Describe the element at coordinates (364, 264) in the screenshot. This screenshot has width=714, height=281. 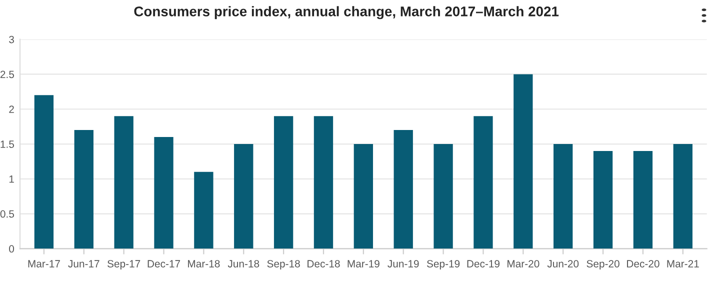
I see `x-tick-label: Mar-19` at that location.